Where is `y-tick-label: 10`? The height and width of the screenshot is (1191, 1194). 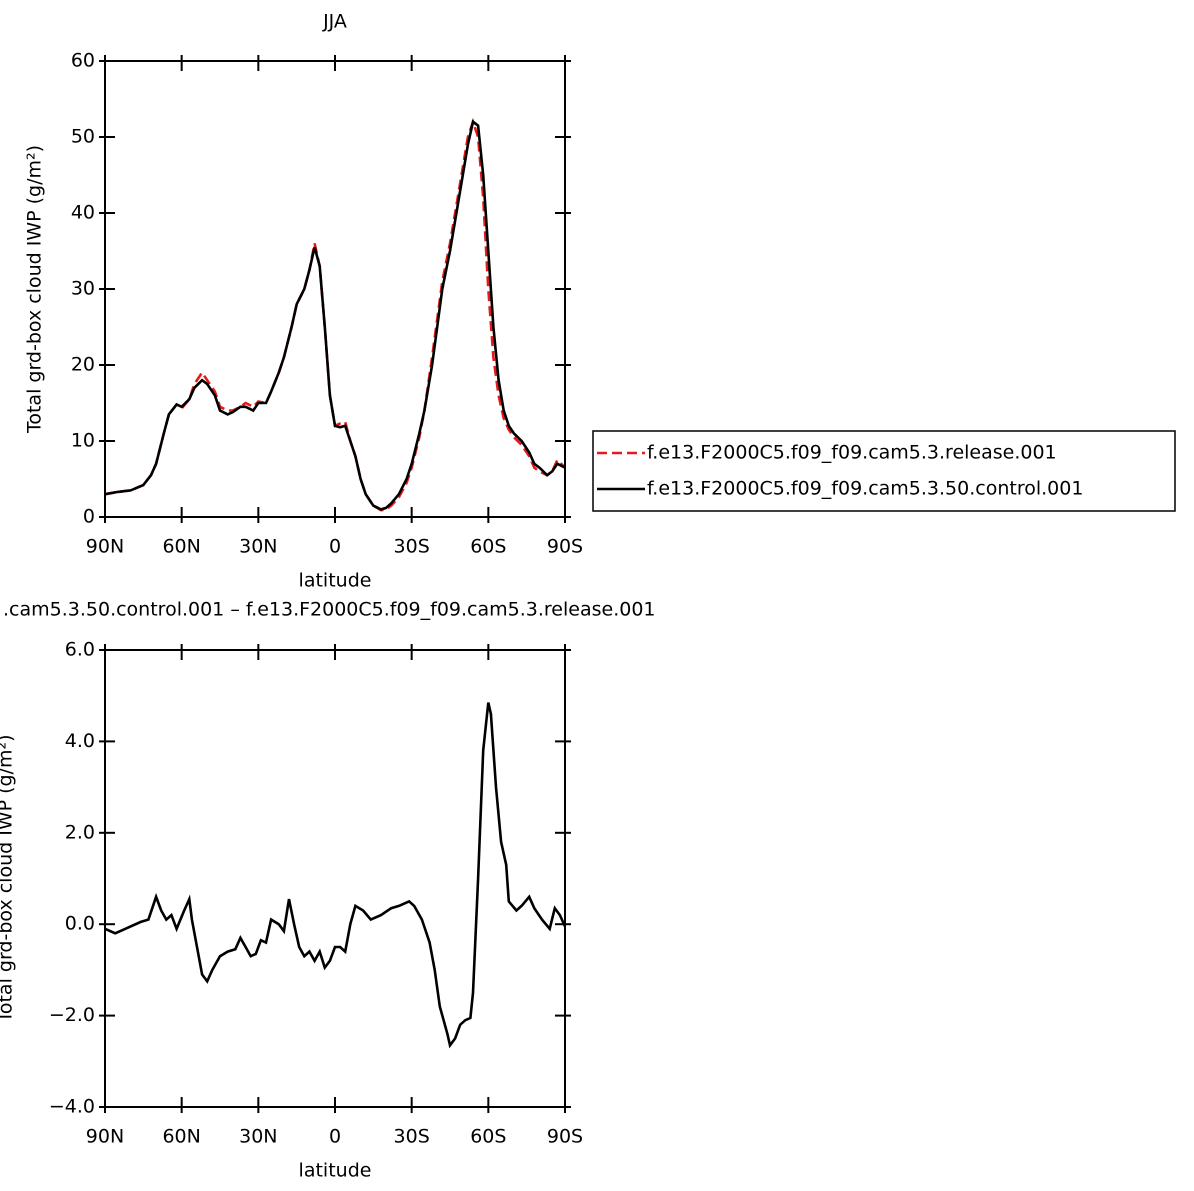 y-tick-label: 10 is located at coordinates (83, 441).